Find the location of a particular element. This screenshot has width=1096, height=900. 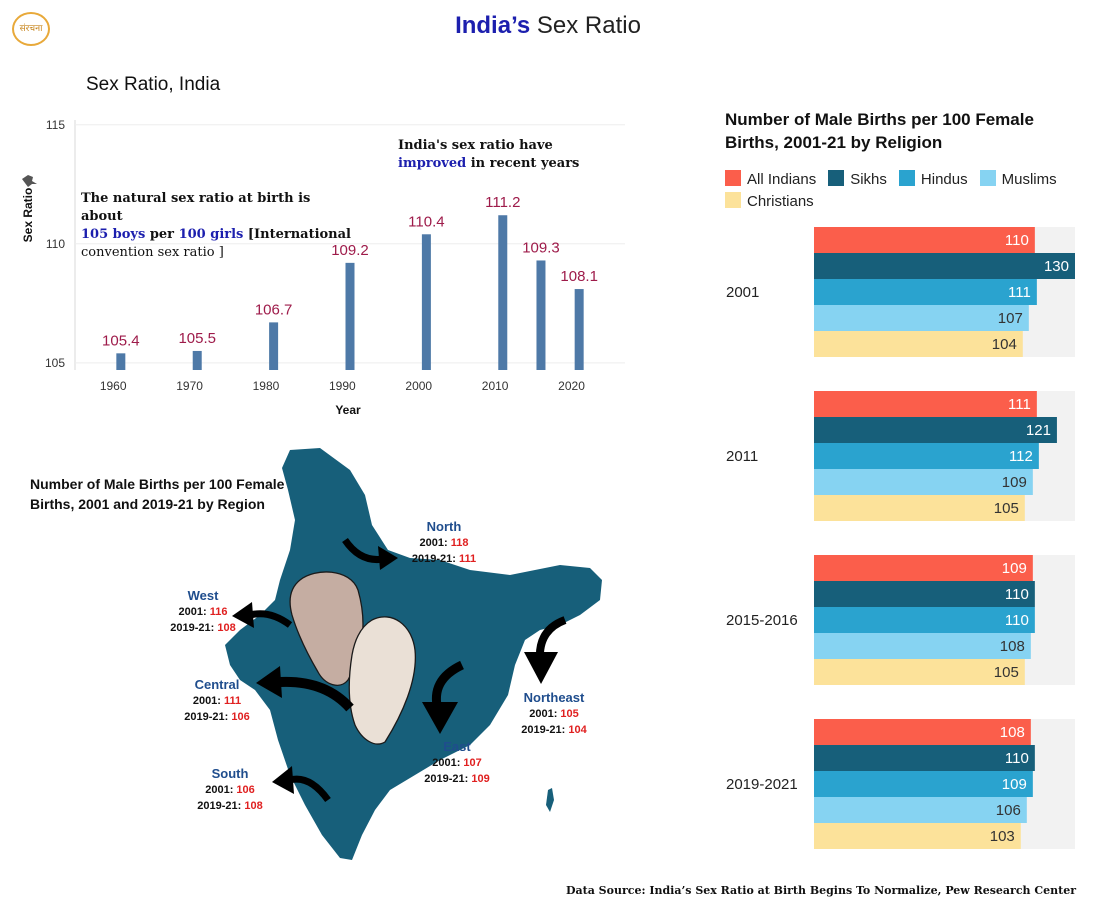

legend-label: Hindus is located at coordinates (944, 179).